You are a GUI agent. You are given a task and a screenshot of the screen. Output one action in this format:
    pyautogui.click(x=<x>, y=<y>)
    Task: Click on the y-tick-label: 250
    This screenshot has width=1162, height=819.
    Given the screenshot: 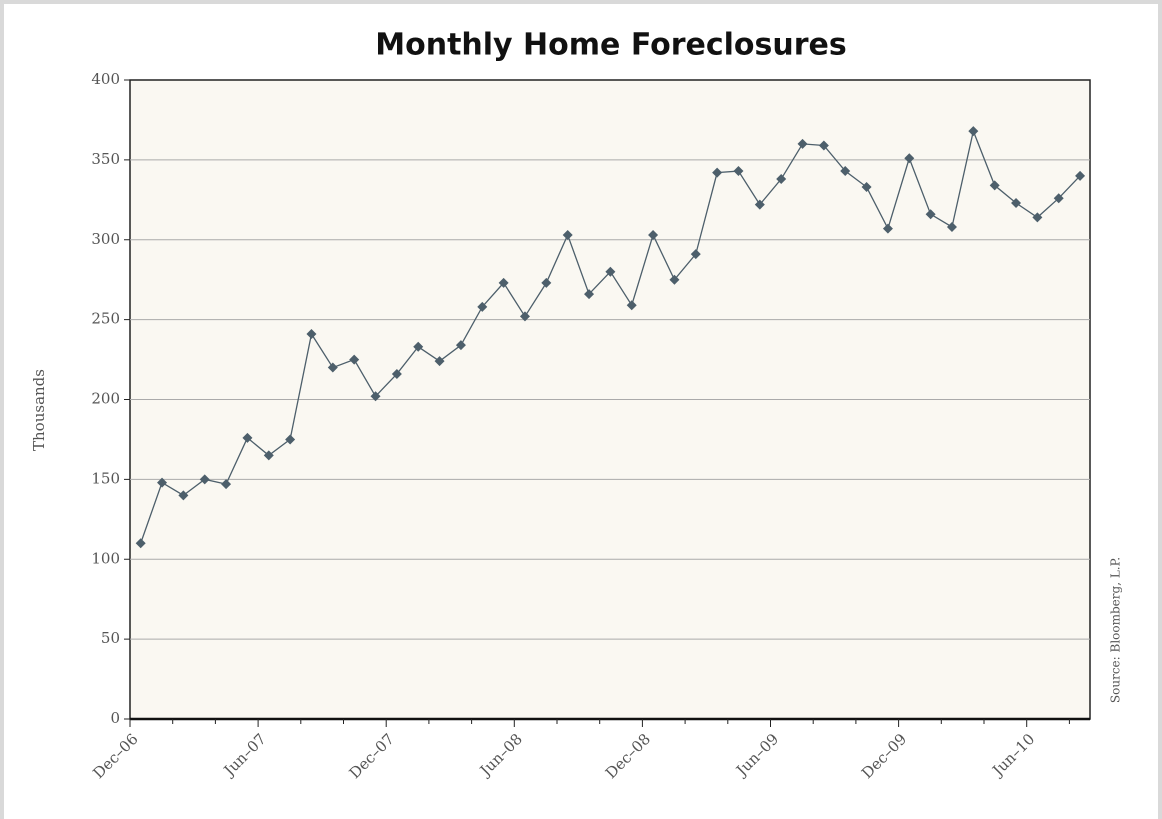 What is the action you would take?
    pyautogui.click(x=105, y=319)
    